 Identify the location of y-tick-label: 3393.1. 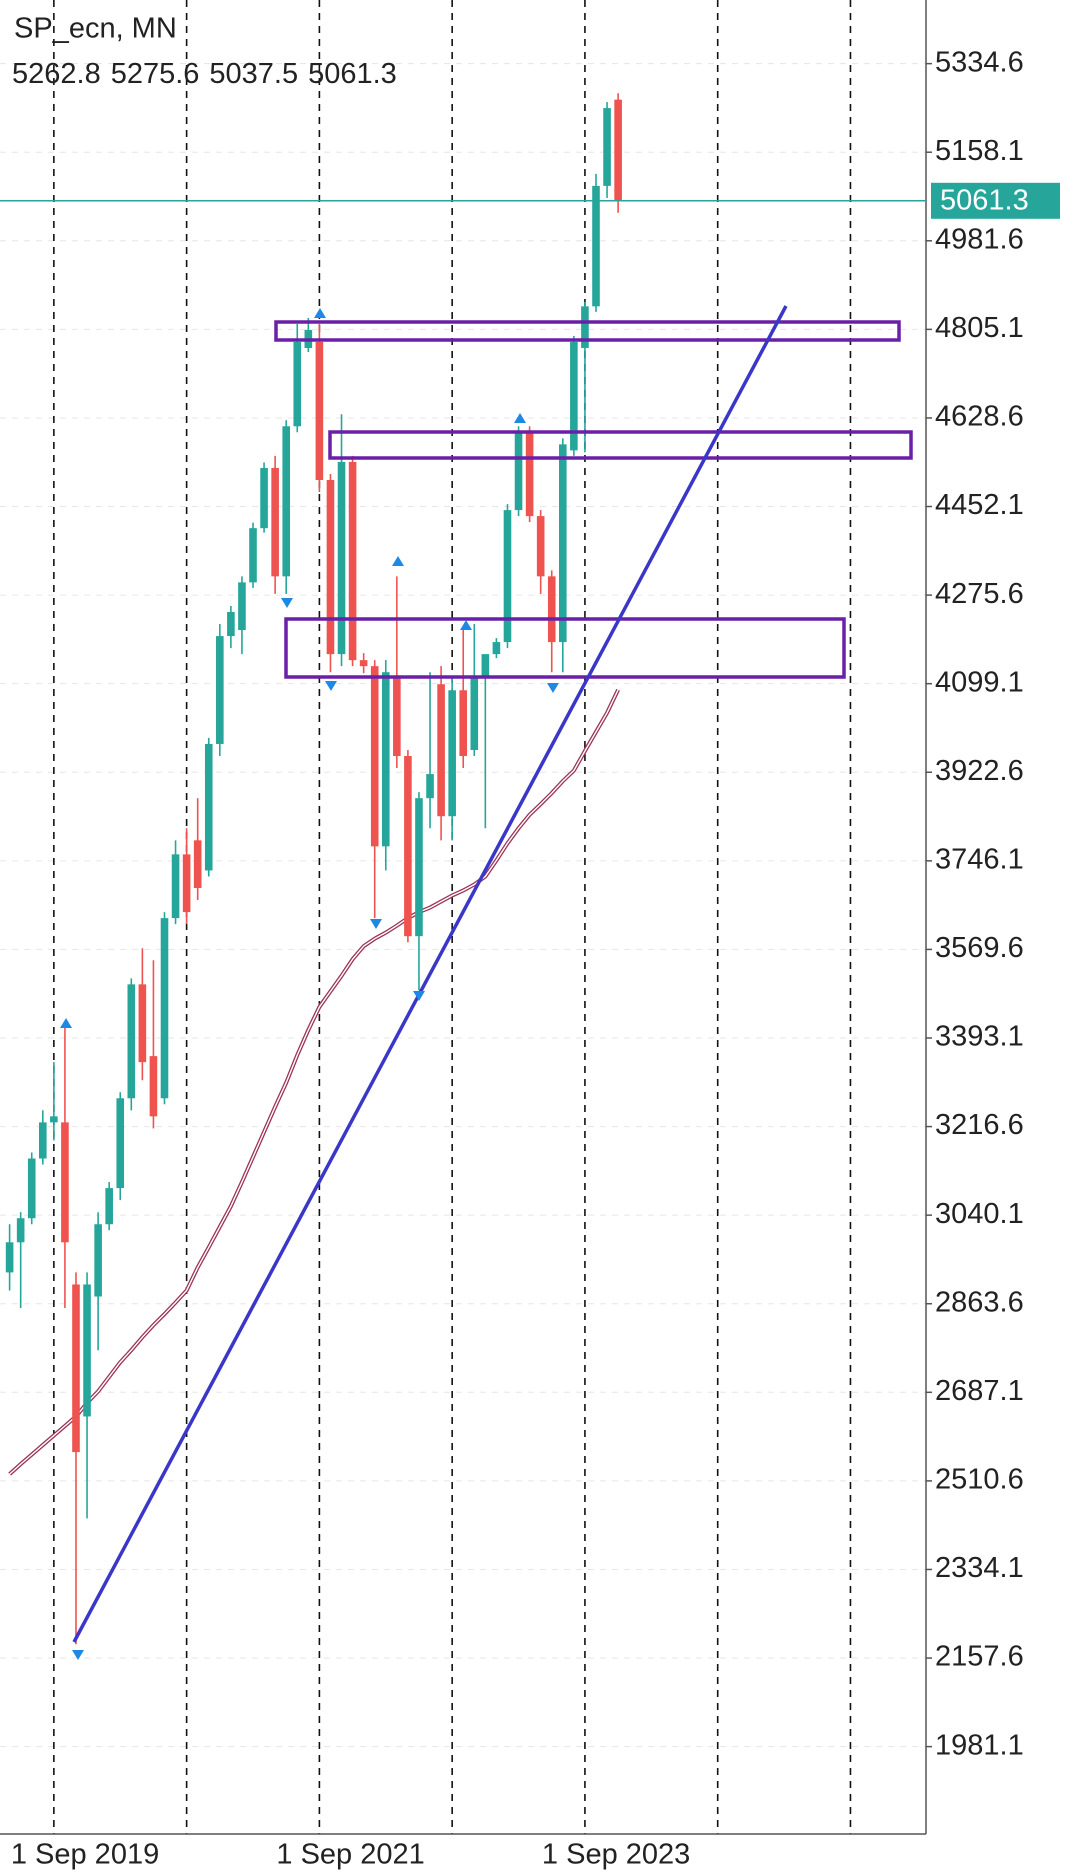
(979, 1037).